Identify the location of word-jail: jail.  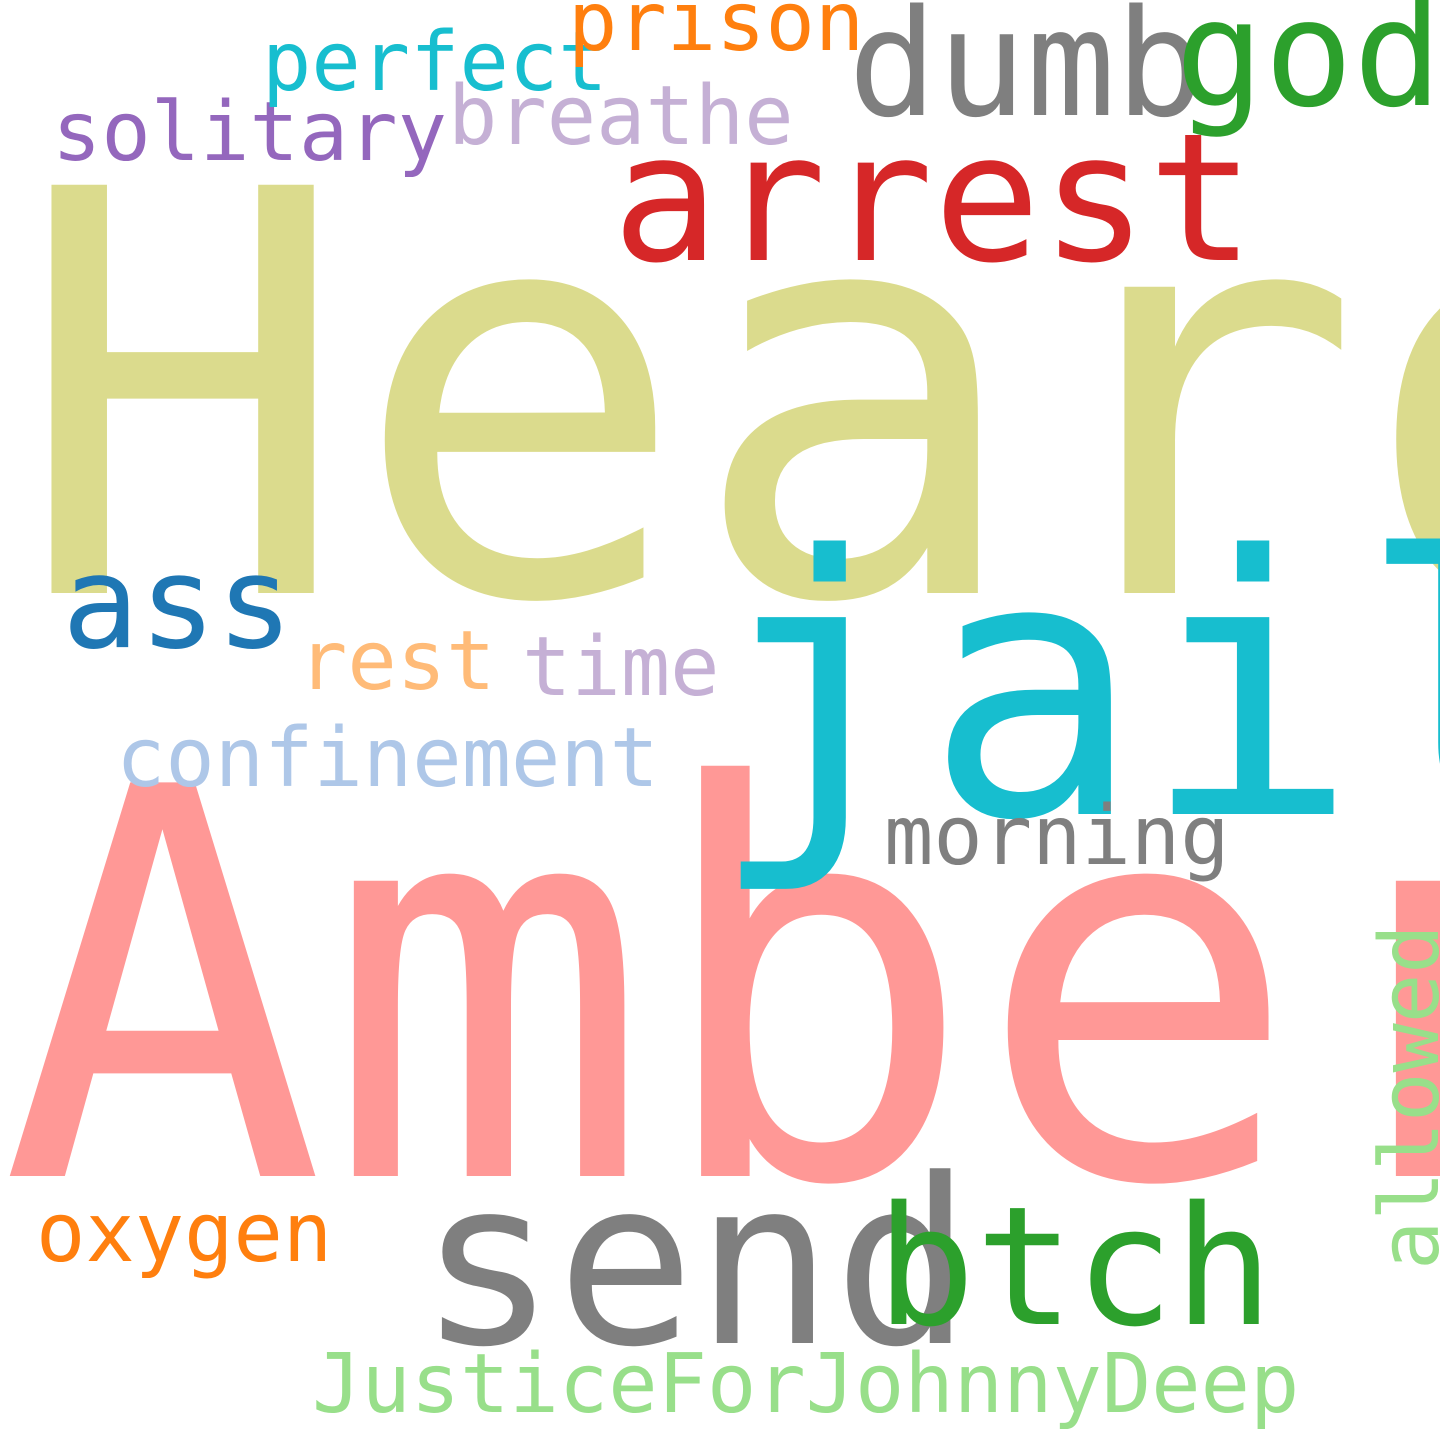
(1074, 689).